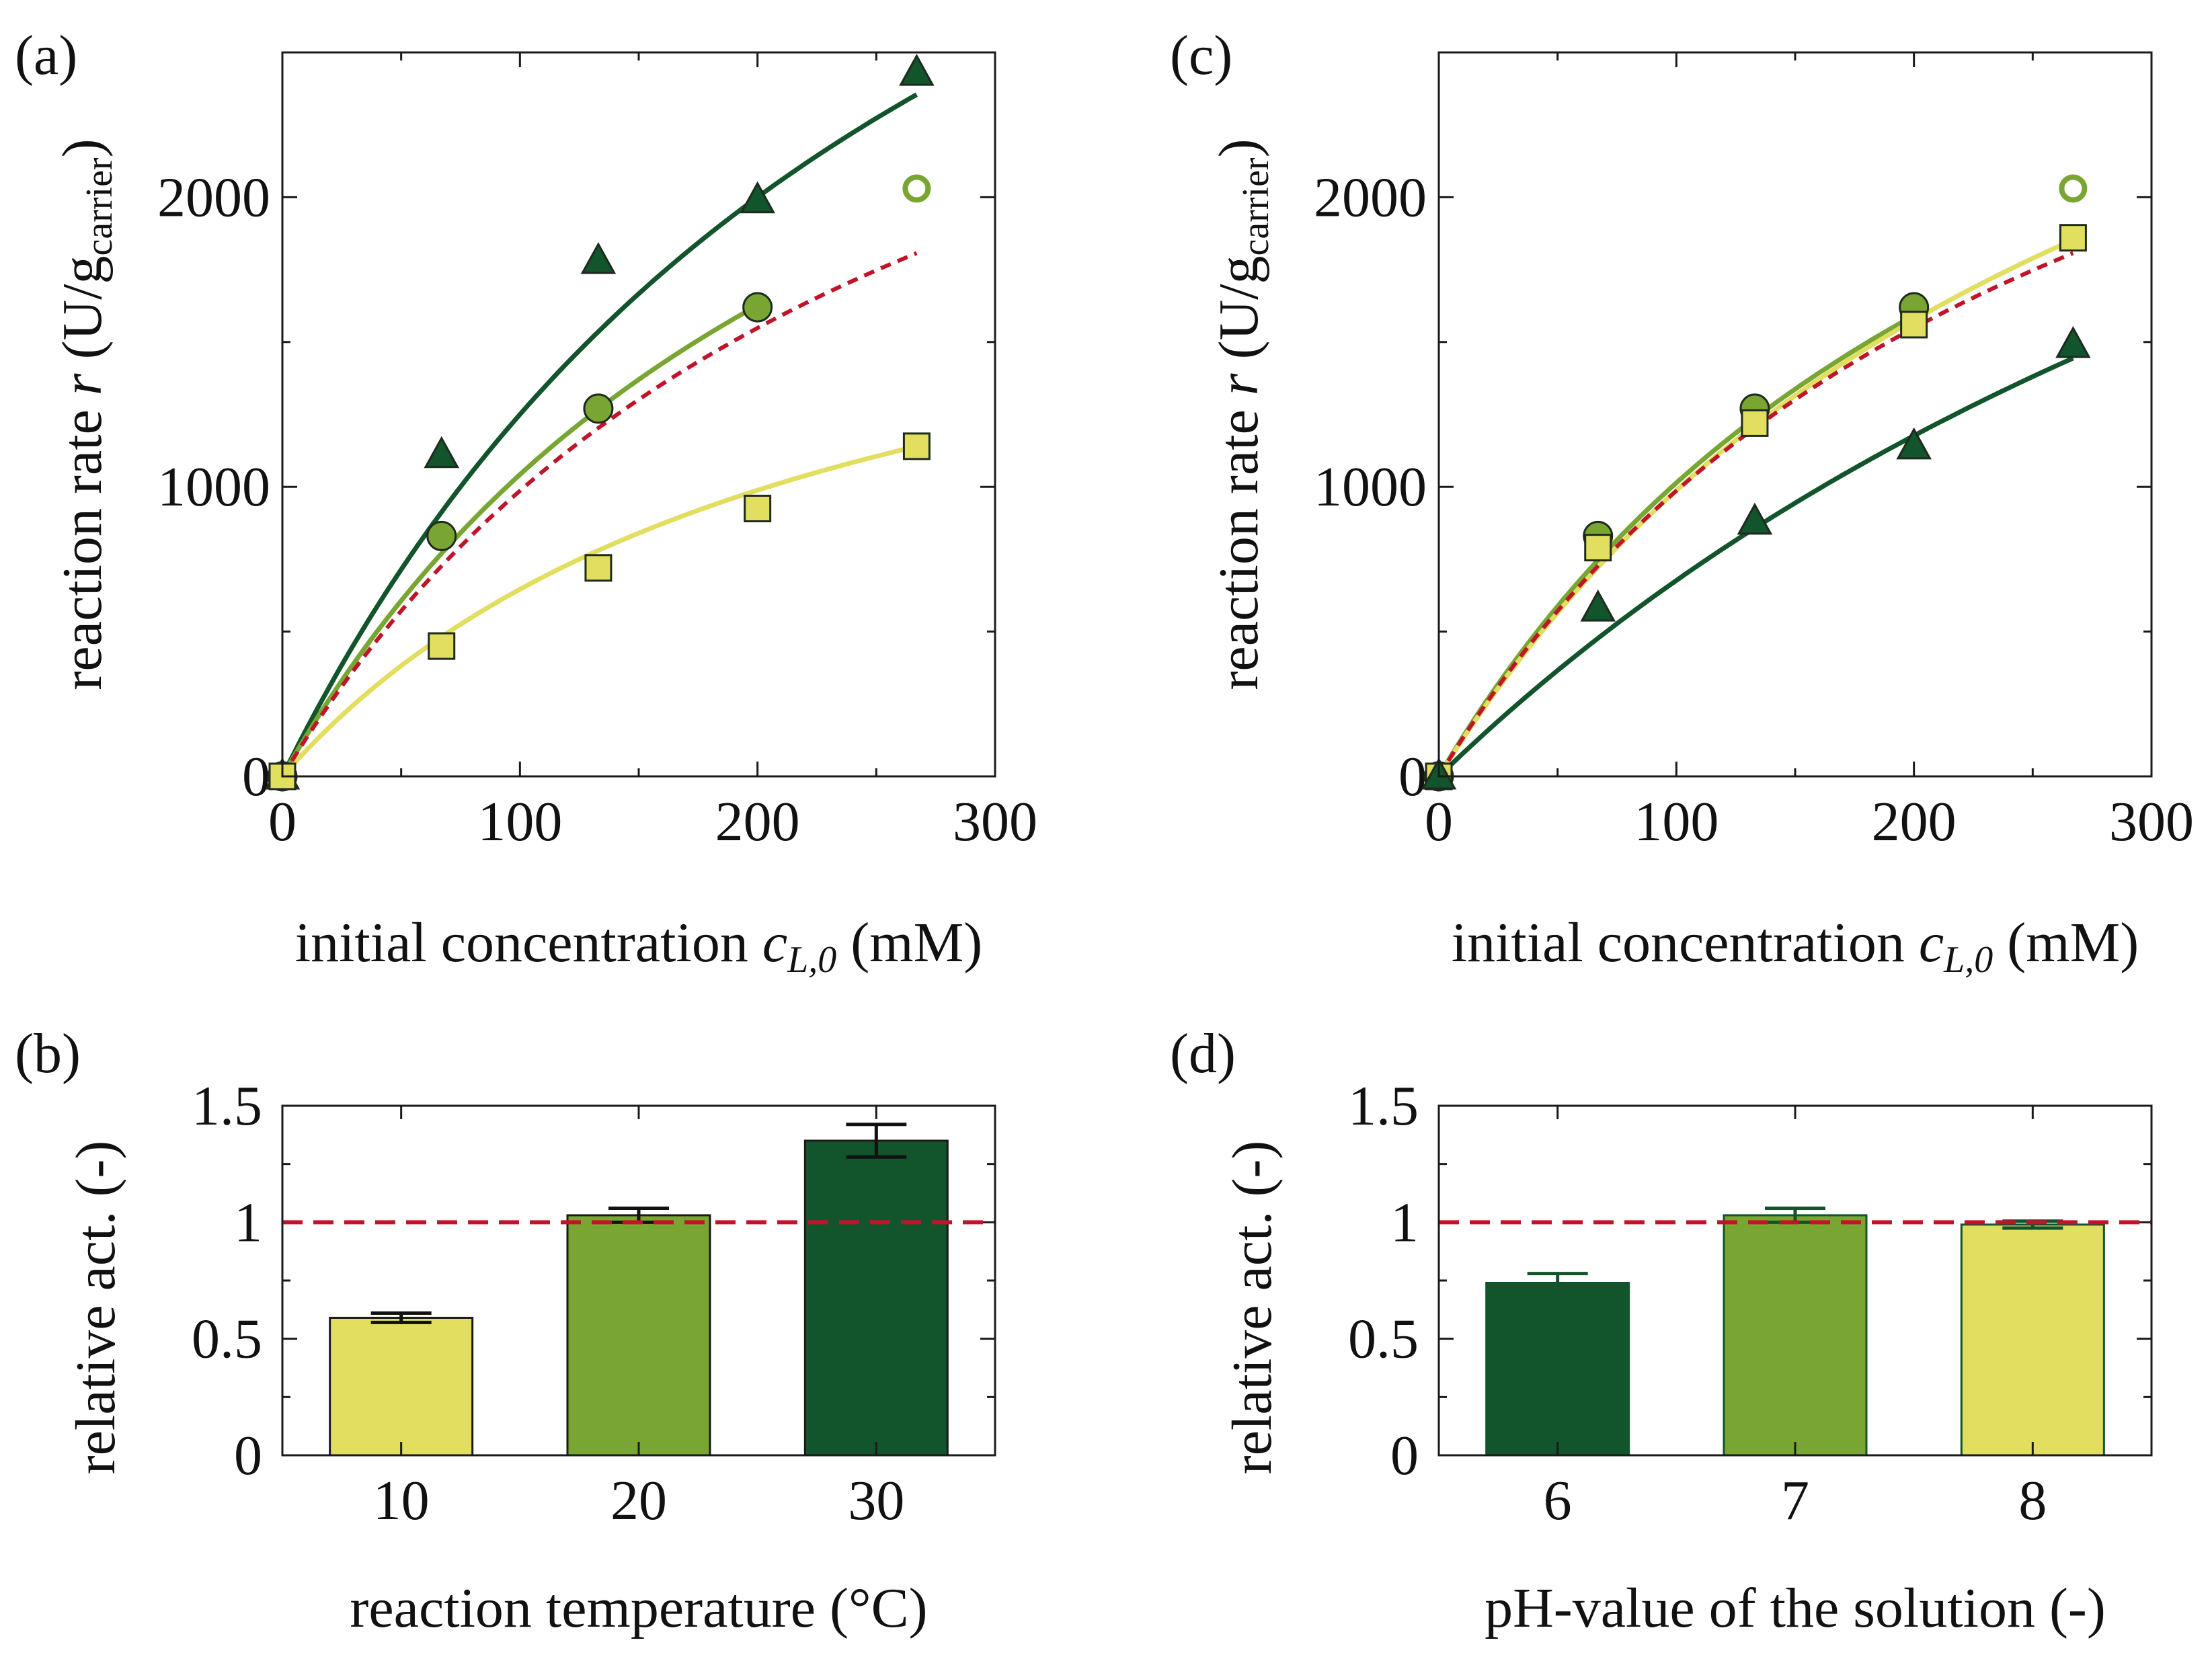  Describe the element at coordinates (48, 1053) in the screenshot. I see `panel-label: (b)` at that location.